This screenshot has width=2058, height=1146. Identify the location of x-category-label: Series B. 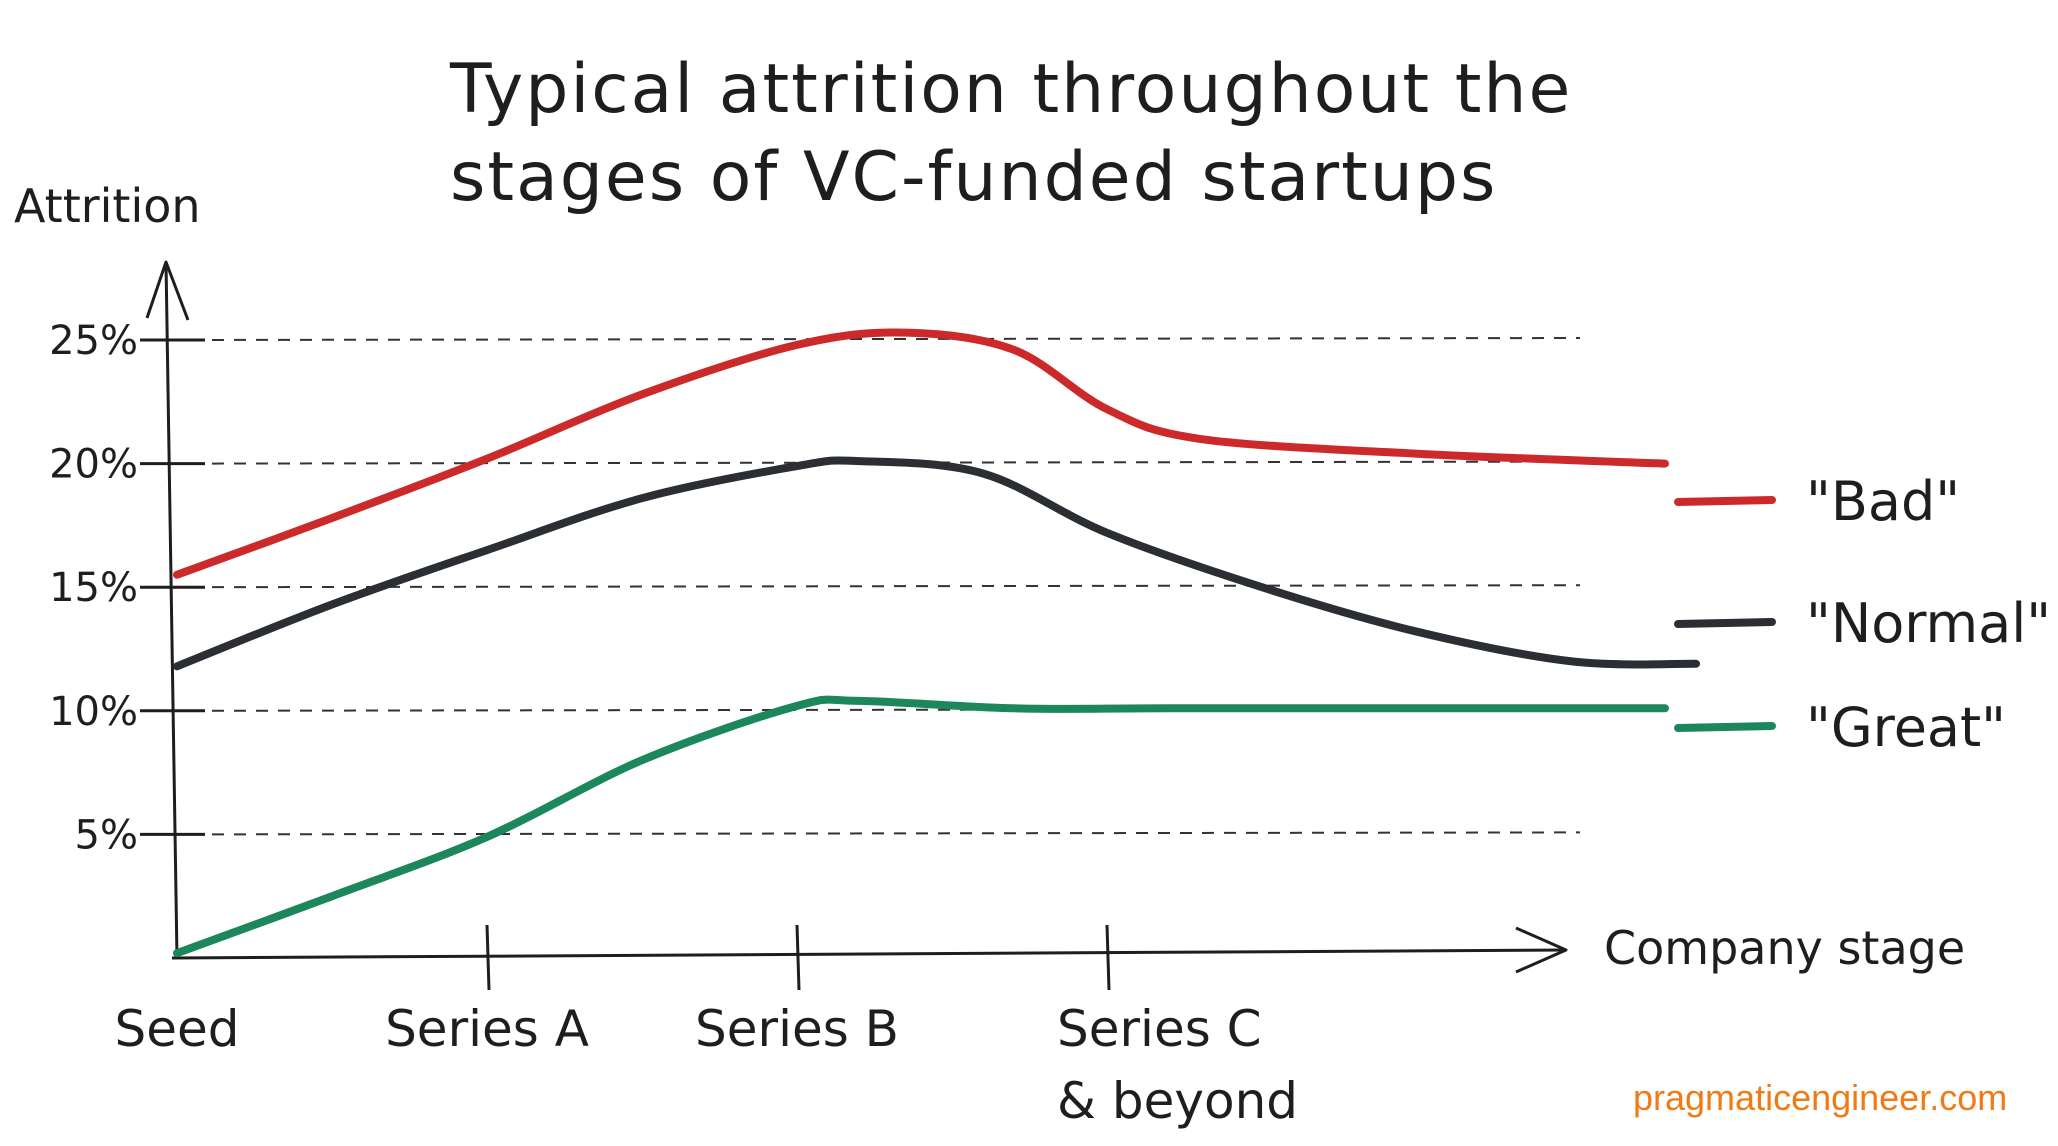
(797, 1029).